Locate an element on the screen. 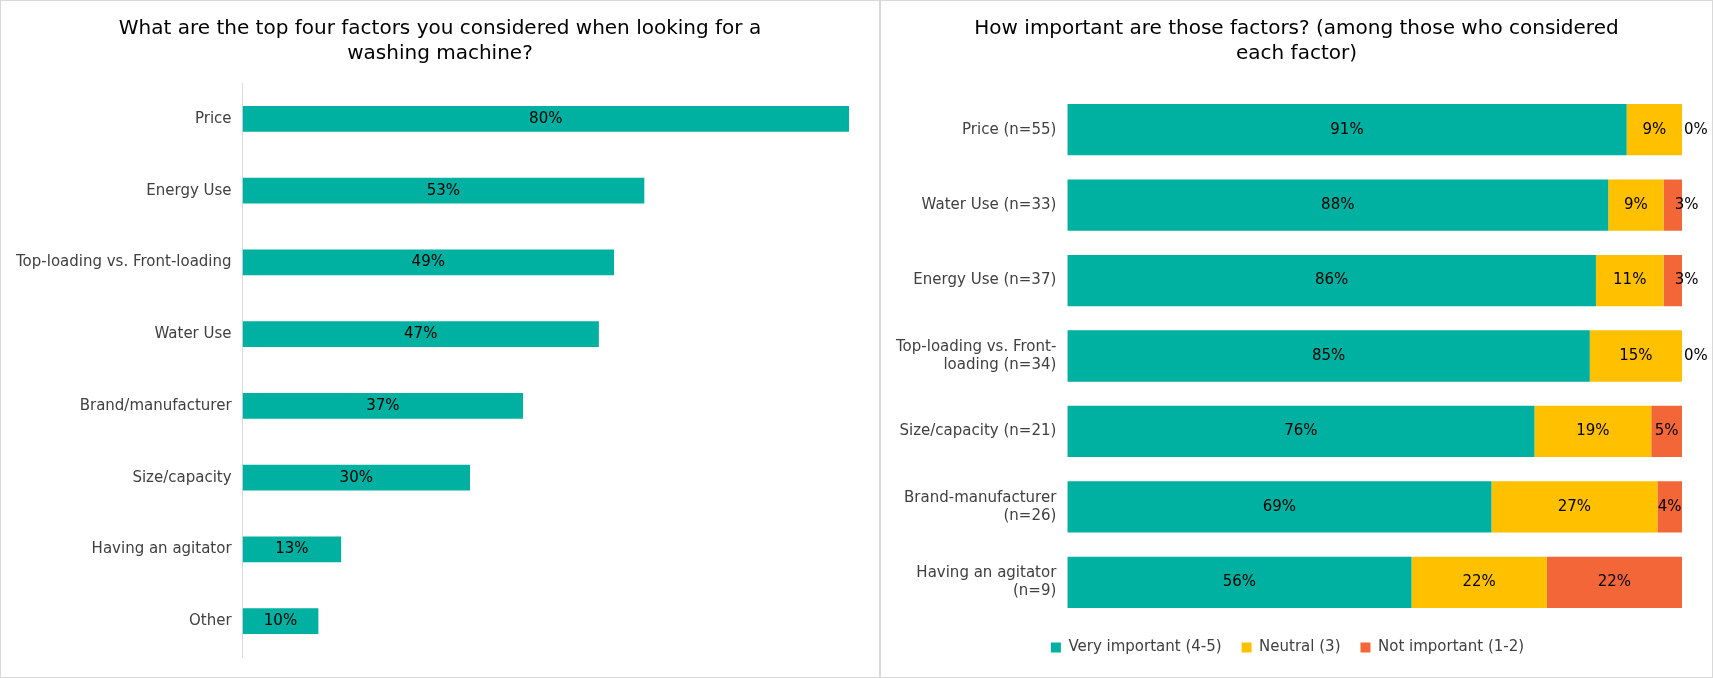  data-label: 53% is located at coordinates (443, 189).